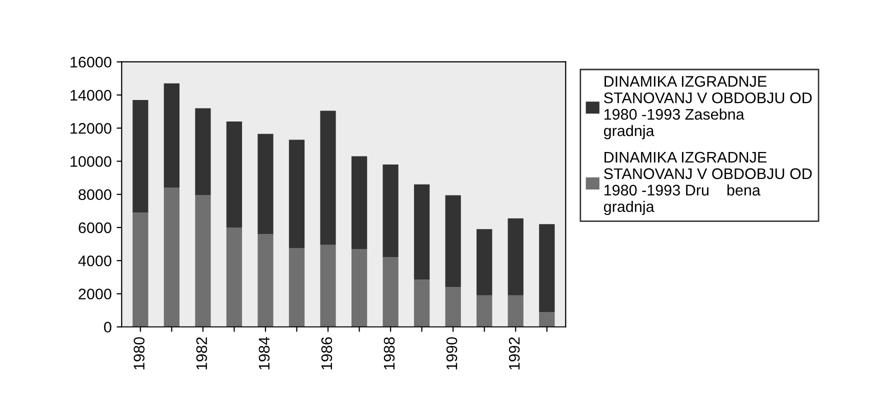 The image size is (888, 418). What do you see at coordinates (95, 294) in the screenshot?
I see `y-tick-label: 2000` at bounding box center [95, 294].